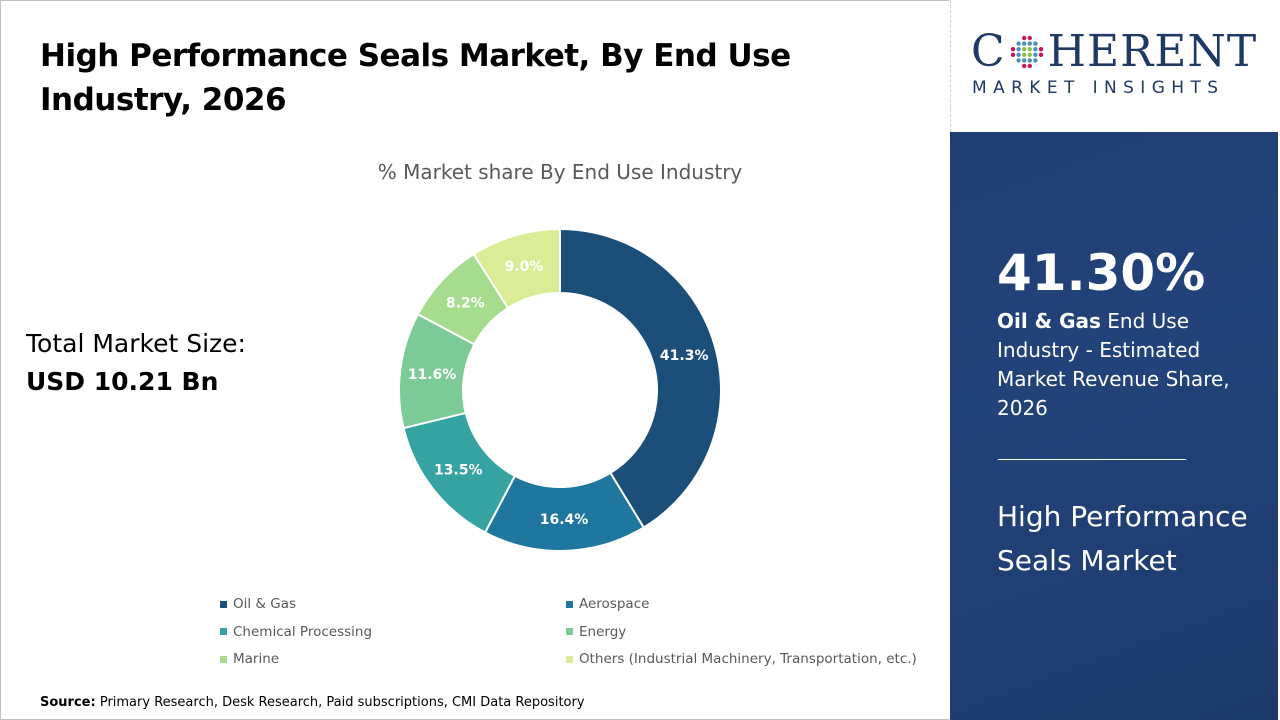 The image size is (1280, 720). Describe the element at coordinates (1026, 51) in the screenshot. I see `globe-dots-icon` at that location.